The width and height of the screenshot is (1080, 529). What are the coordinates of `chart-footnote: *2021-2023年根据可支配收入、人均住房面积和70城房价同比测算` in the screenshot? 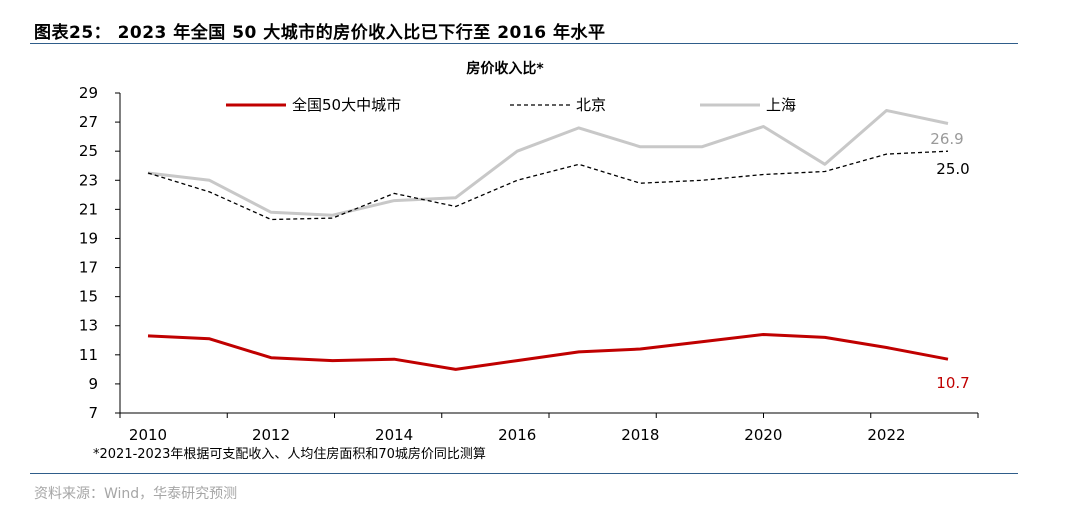 It's located at (289, 454).